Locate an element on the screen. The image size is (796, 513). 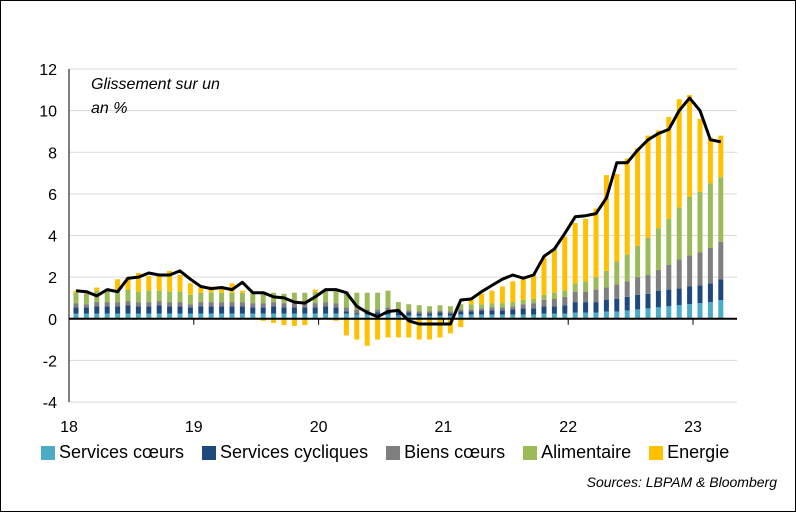
y-tick-label: -4 is located at coordinates (50, 403).